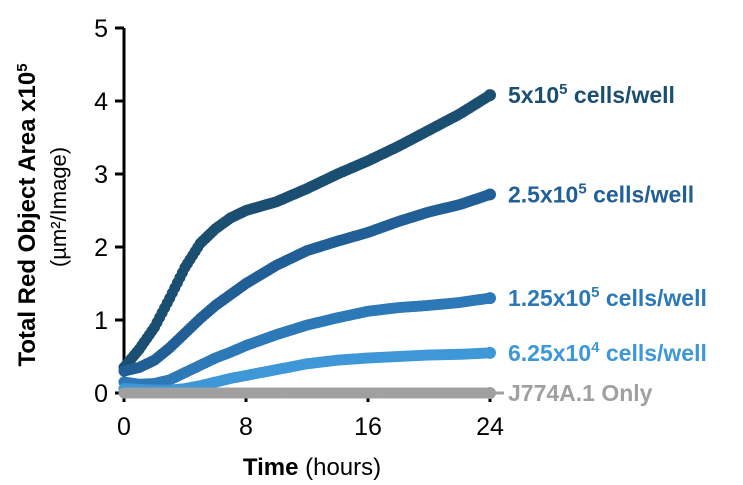  I want to click on x-axis-title: Time (hours), so click(312, 467).